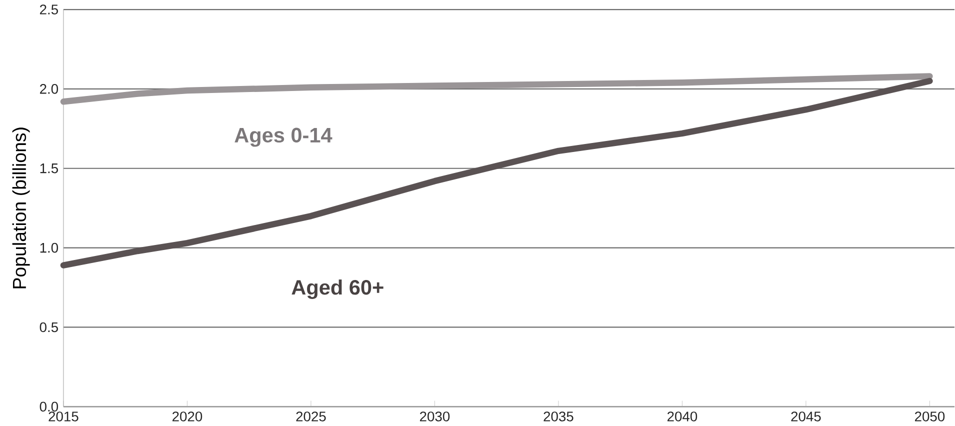  I want to click on x-tick-label: 2020, so click(187, 417).